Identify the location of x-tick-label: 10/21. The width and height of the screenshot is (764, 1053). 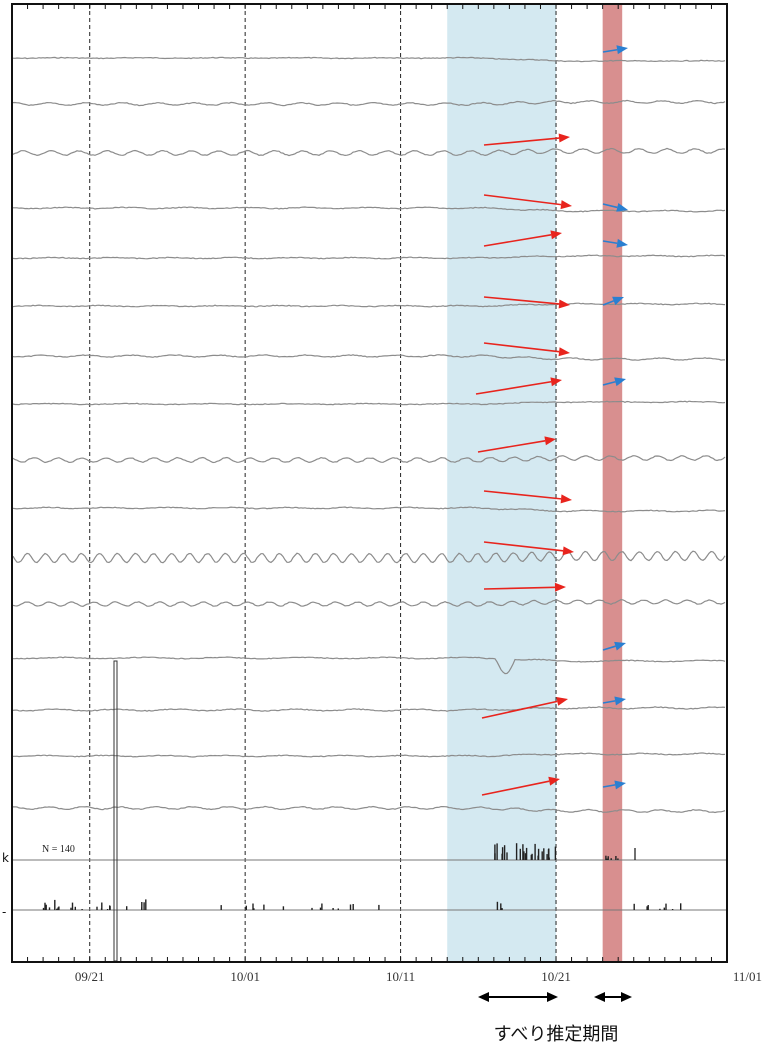
(556, 976).